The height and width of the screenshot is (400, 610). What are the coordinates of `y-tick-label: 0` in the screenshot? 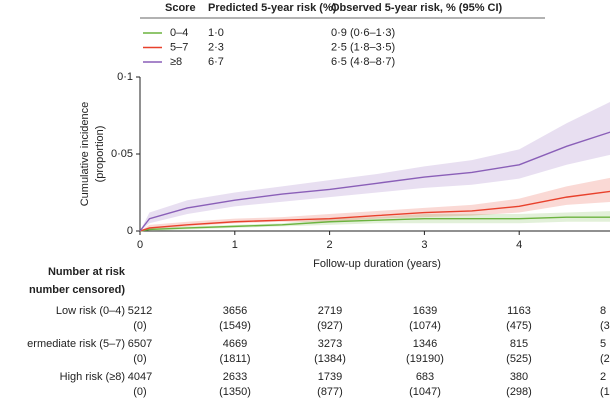 It's located at (130, 231).